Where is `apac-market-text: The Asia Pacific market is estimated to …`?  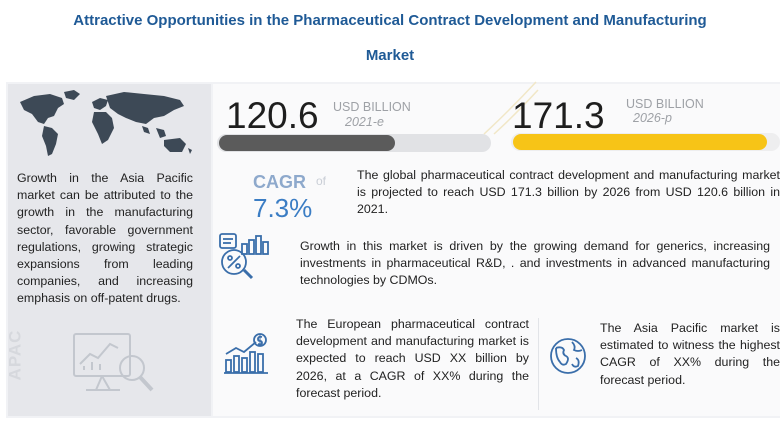
apac-market-text: The Asia Pacific market is estimated to … is located at coordinates (690, 354).